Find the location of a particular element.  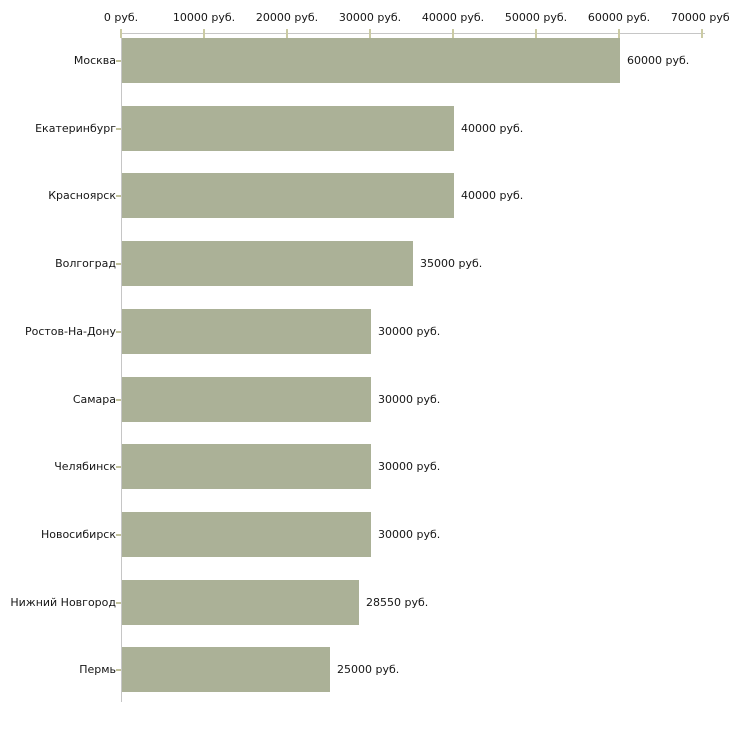

y-axis-line is located at coordinates (121, 367).